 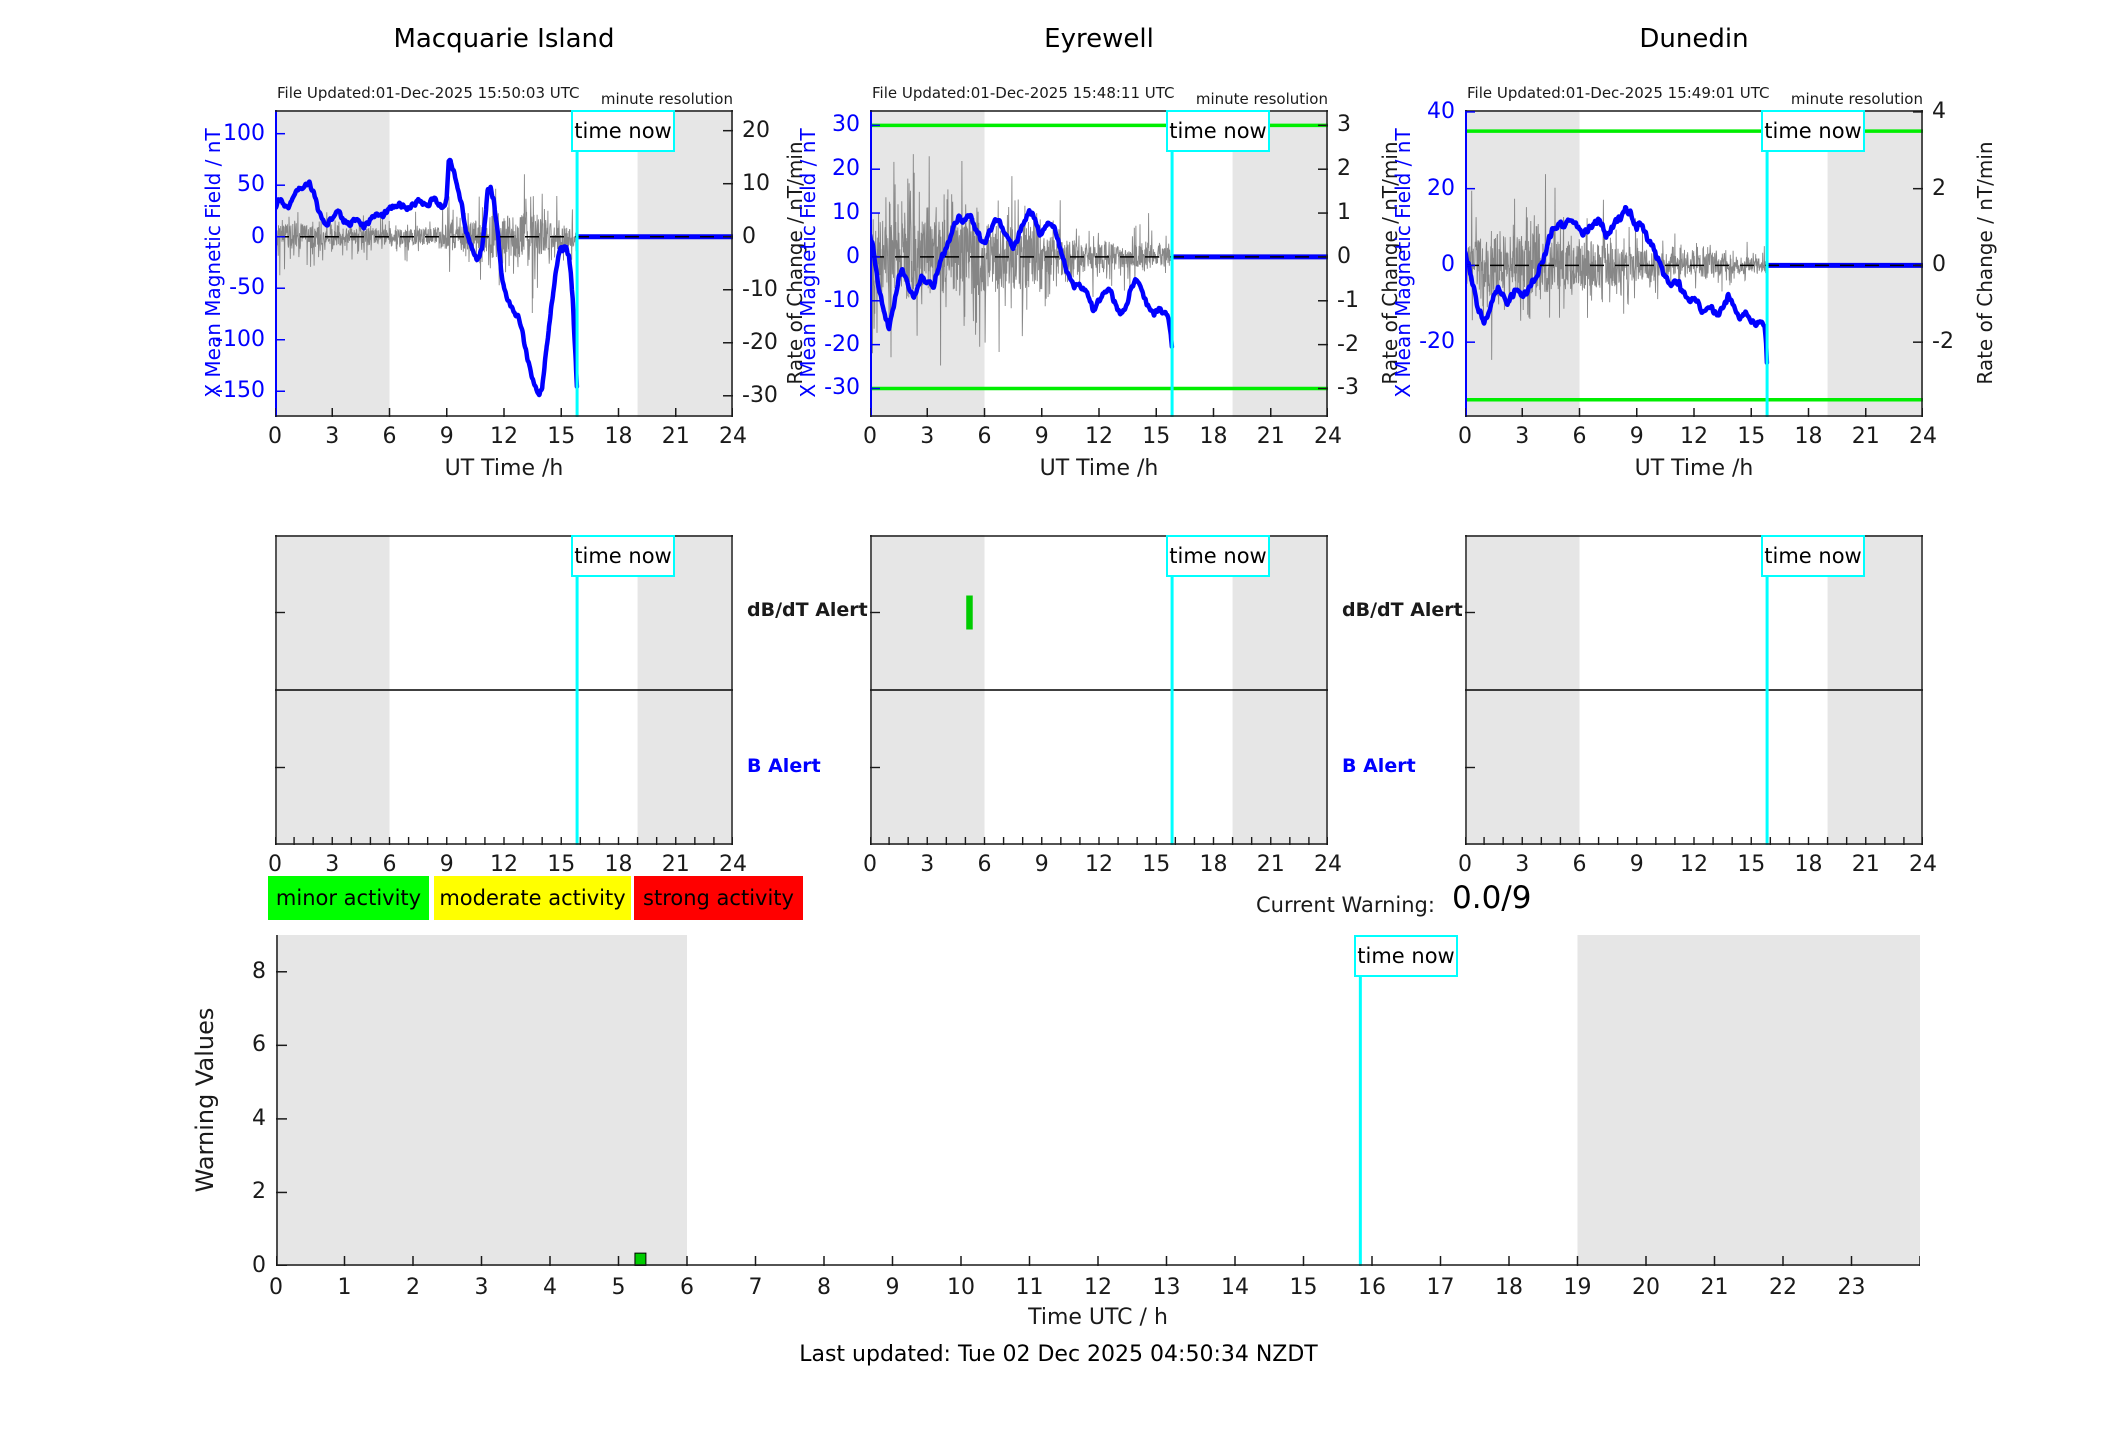 I want to click on x-tick-label: 17, so click(x=1440, y=1287).